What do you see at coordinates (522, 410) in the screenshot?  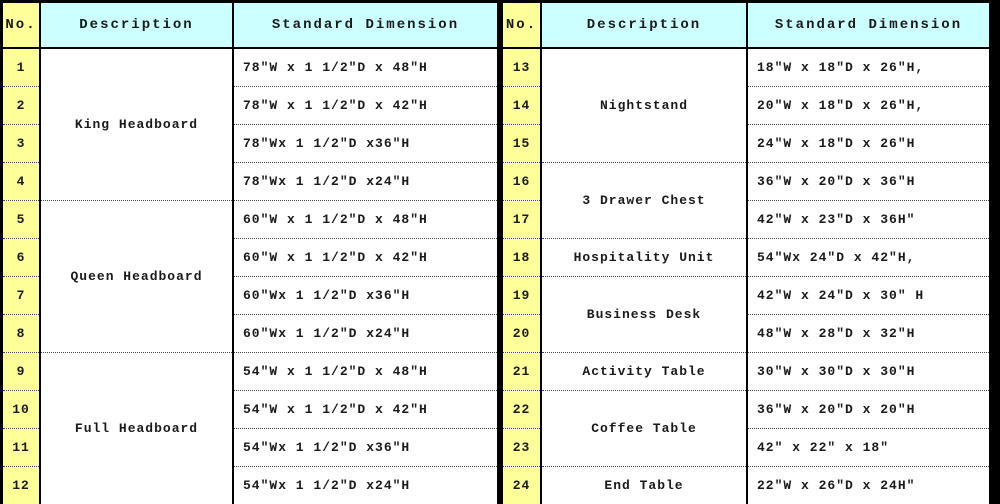 I see `row-number-cell: 22` at bounding box center [522, 410].